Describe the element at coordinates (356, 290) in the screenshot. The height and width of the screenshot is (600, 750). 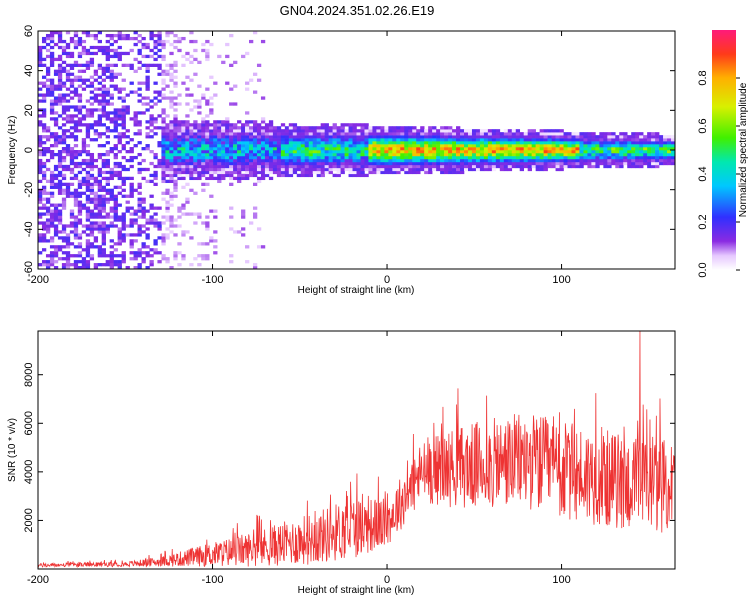
I see `spectrogram-x-axis-title: Height of straight line (km)` at that location.